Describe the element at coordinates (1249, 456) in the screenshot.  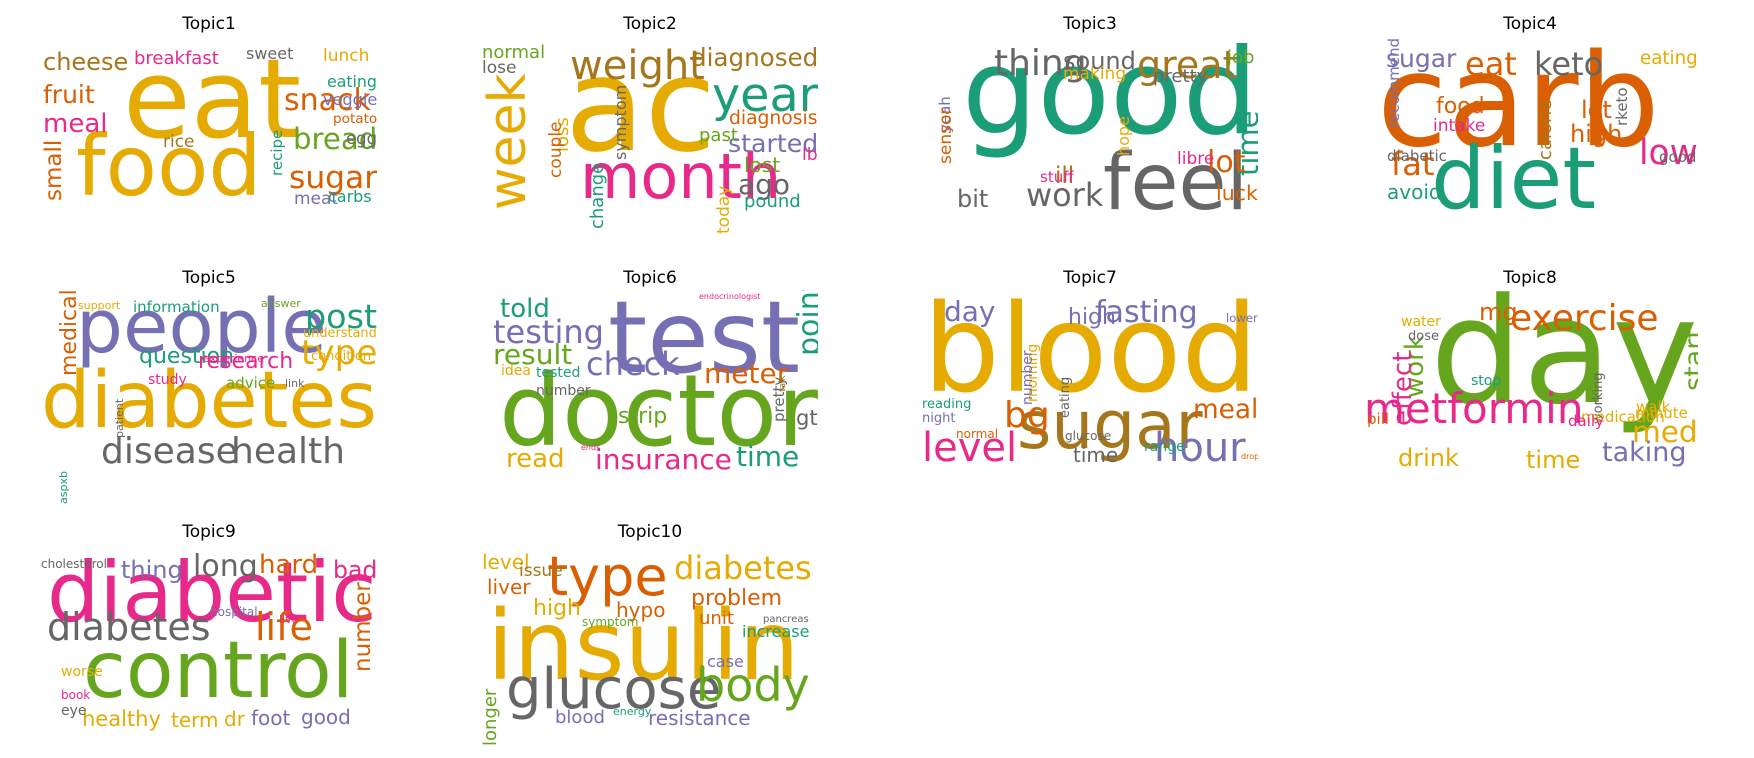
I see `cloud-word: drop` at that location.